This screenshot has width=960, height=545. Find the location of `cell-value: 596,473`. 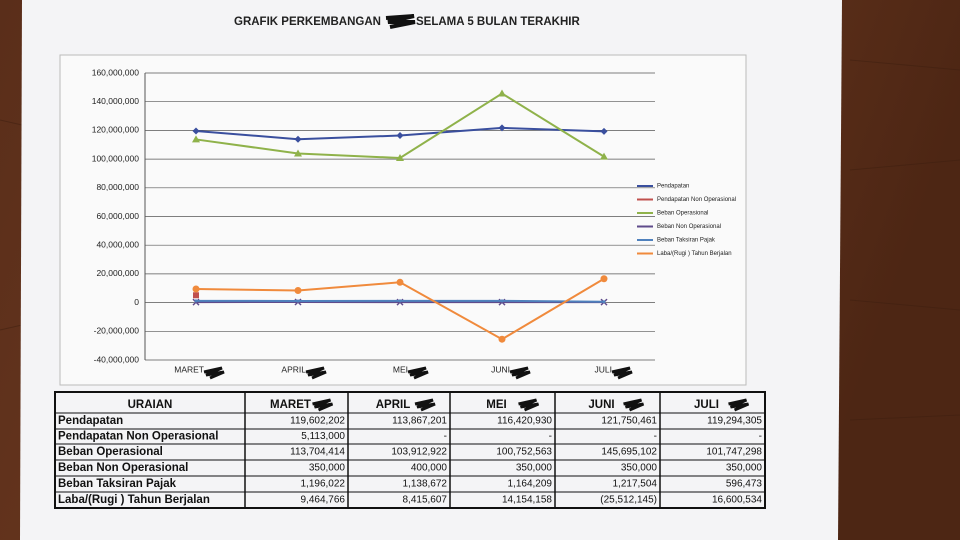

cell-value: 596,473 is located at coordinates (744, 484).